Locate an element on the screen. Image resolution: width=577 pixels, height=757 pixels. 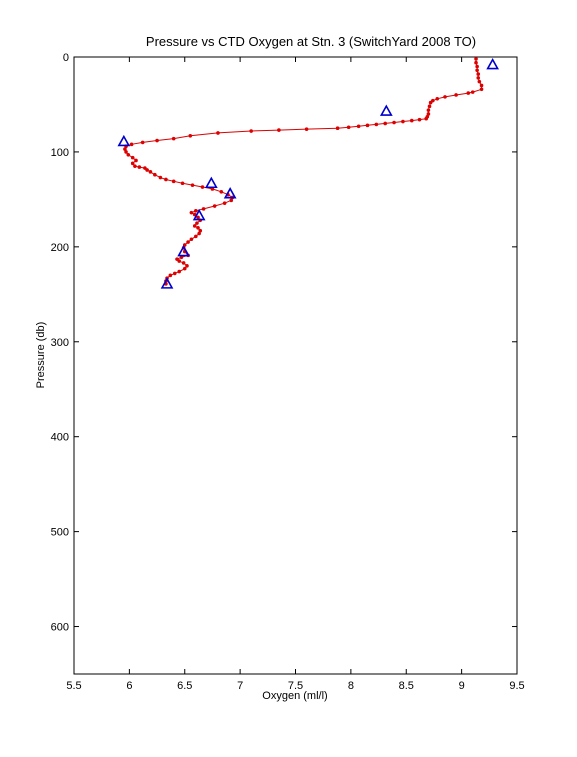
y-axis-label: Pressure (db) is located at coordinates (41, 355).